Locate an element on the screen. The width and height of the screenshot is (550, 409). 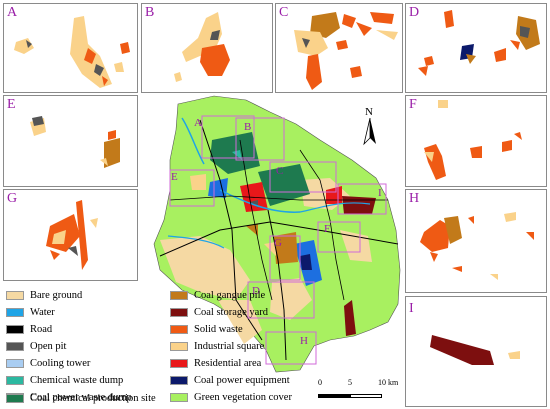
north-arrow: N is located at coordinates (370, 126).